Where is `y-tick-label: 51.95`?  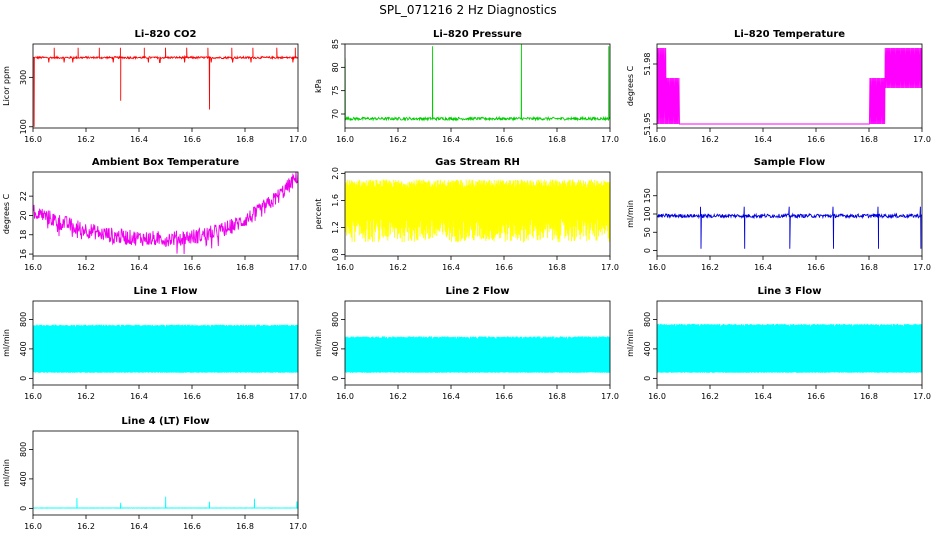 y-tick-label: 51.95 is located at coordinates (647, 124).